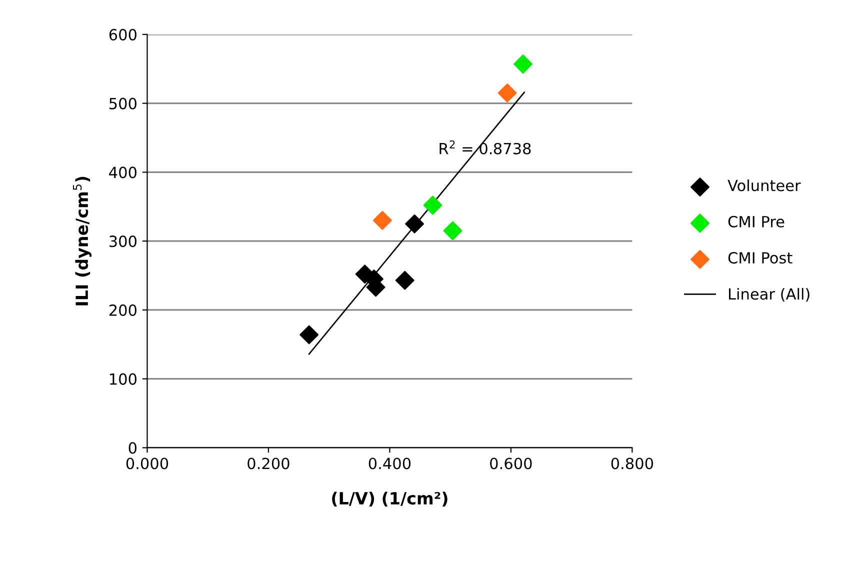 The image size is (866, 574). I want to click on legend-label: Volunteer, so click(764, 185).